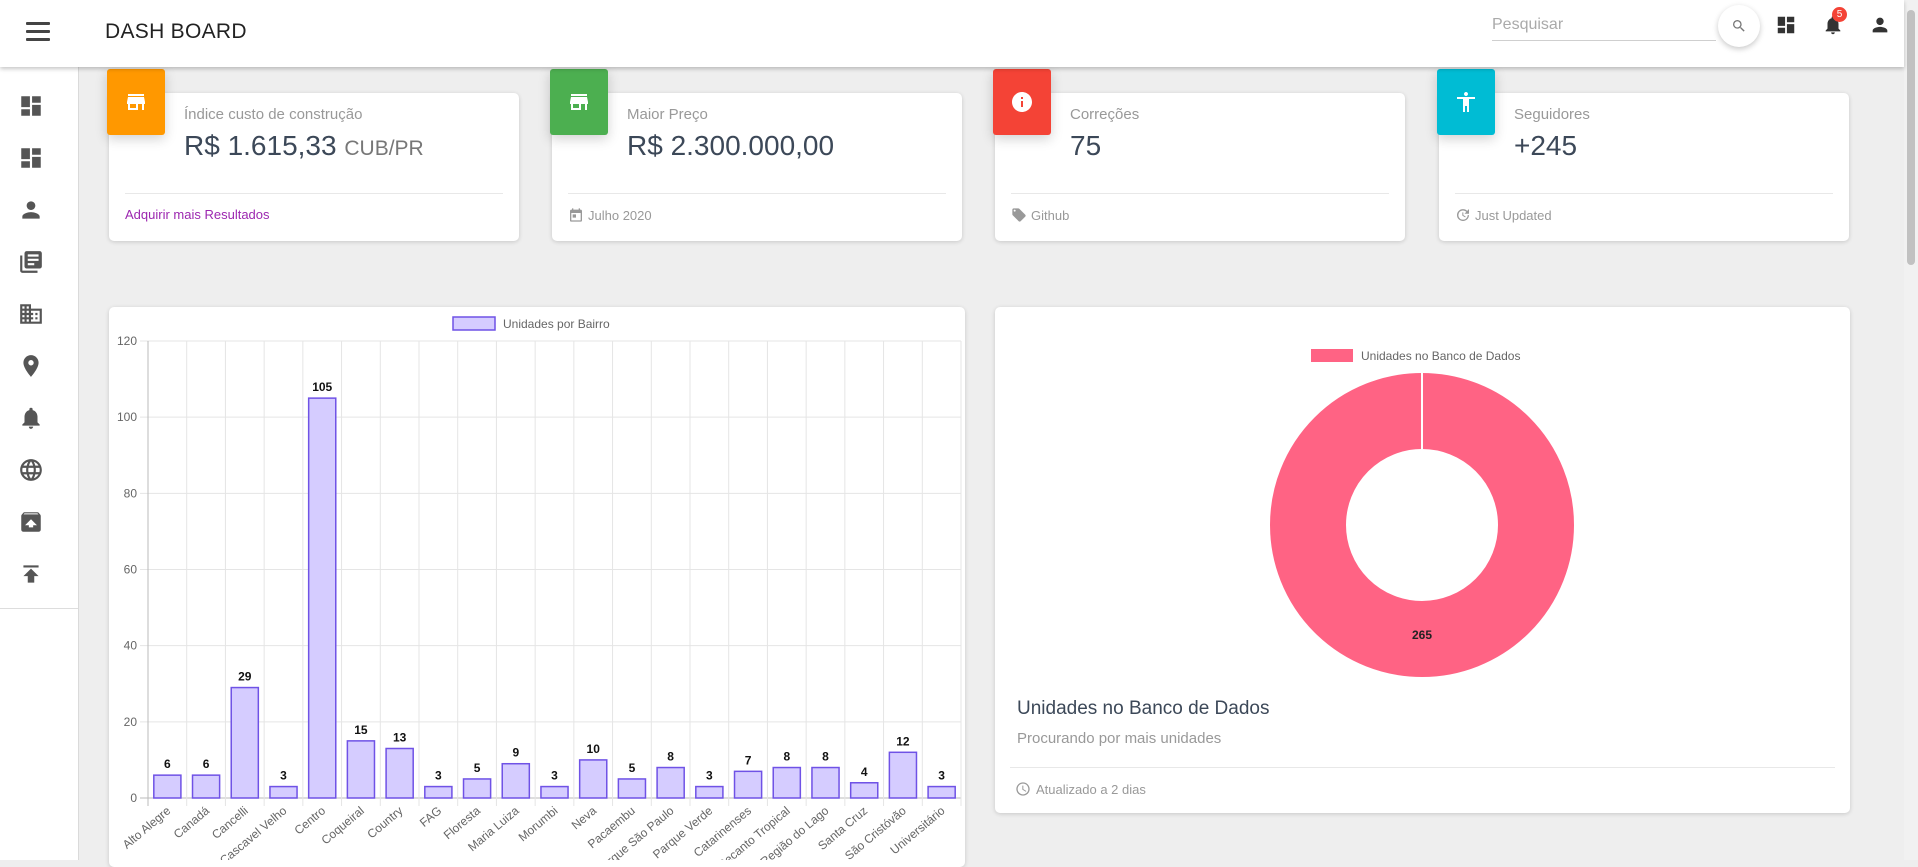 The width and height of the screenshot is (1918, 867). Describe the element at coordinates (584, 817) in the screenshot. I see `x-tick-label: Neva` at that location.